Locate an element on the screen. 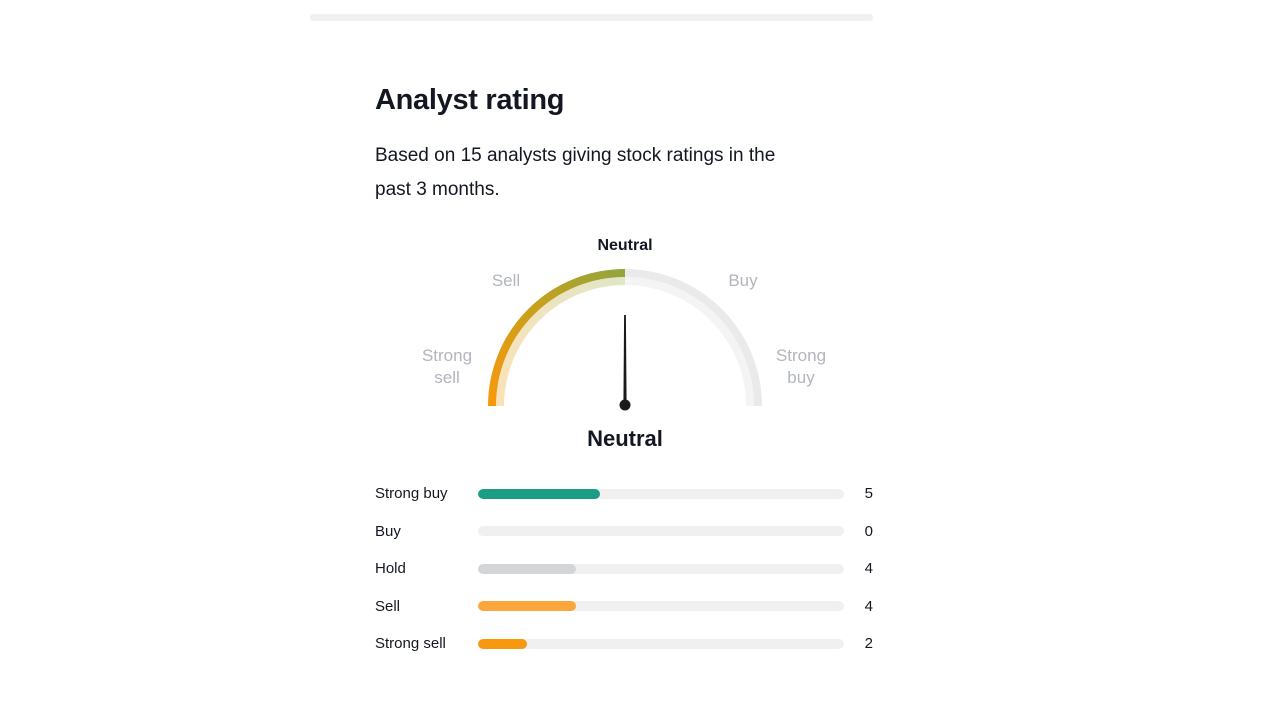 The image size is (1280, 720). rating-row-label: Sell is located at coordinates (388, 606).